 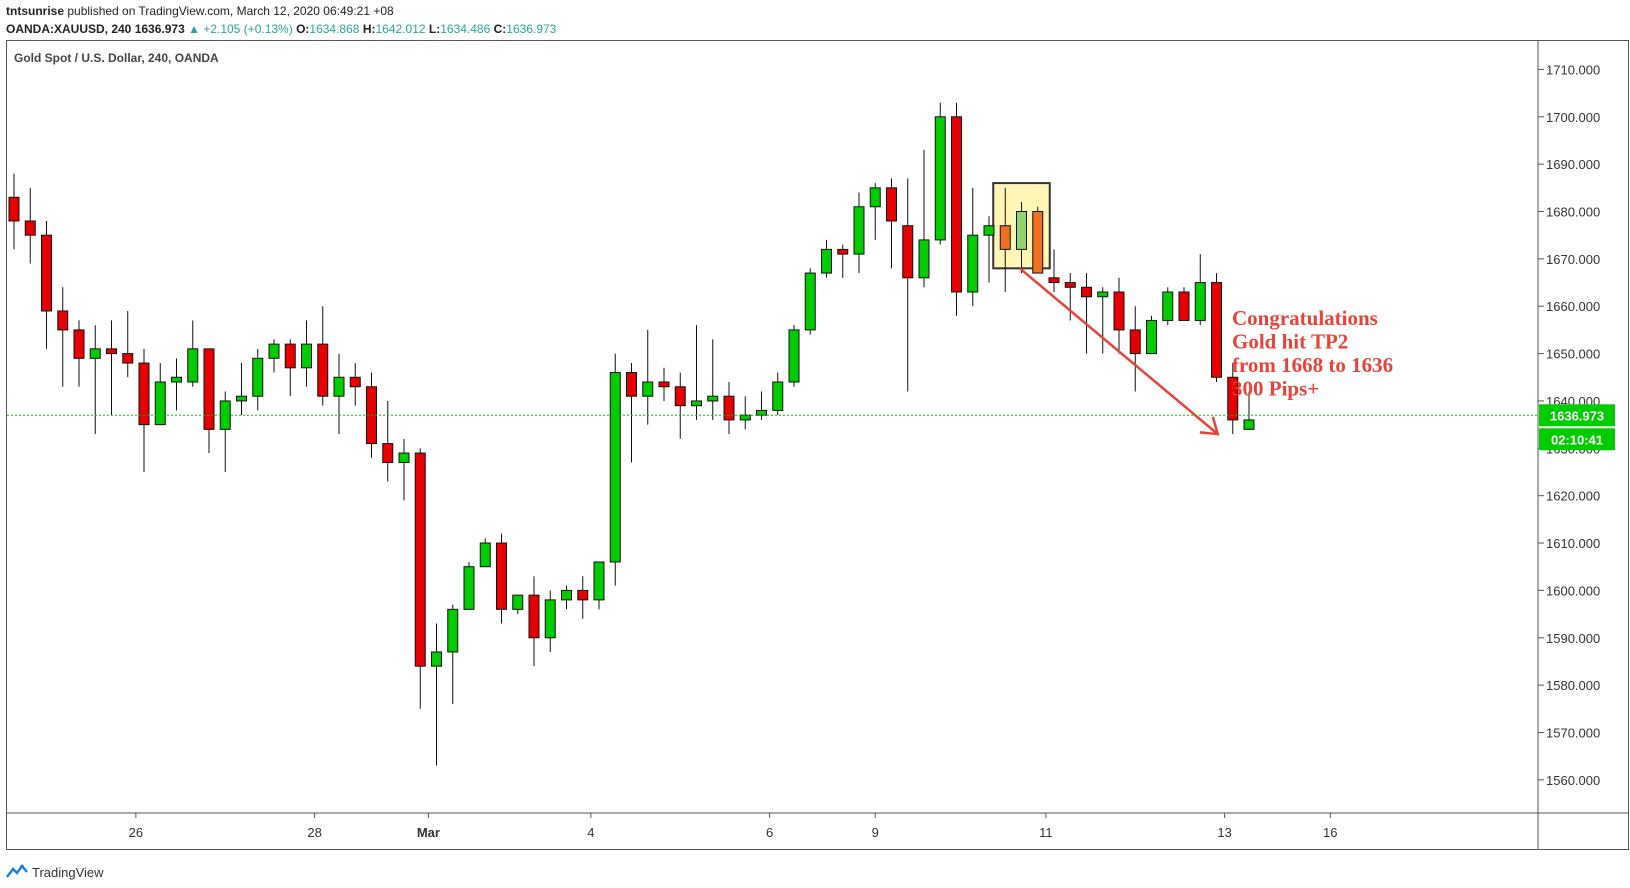 I want to click on close-value: 1636.973, so click(x=531, y=29).